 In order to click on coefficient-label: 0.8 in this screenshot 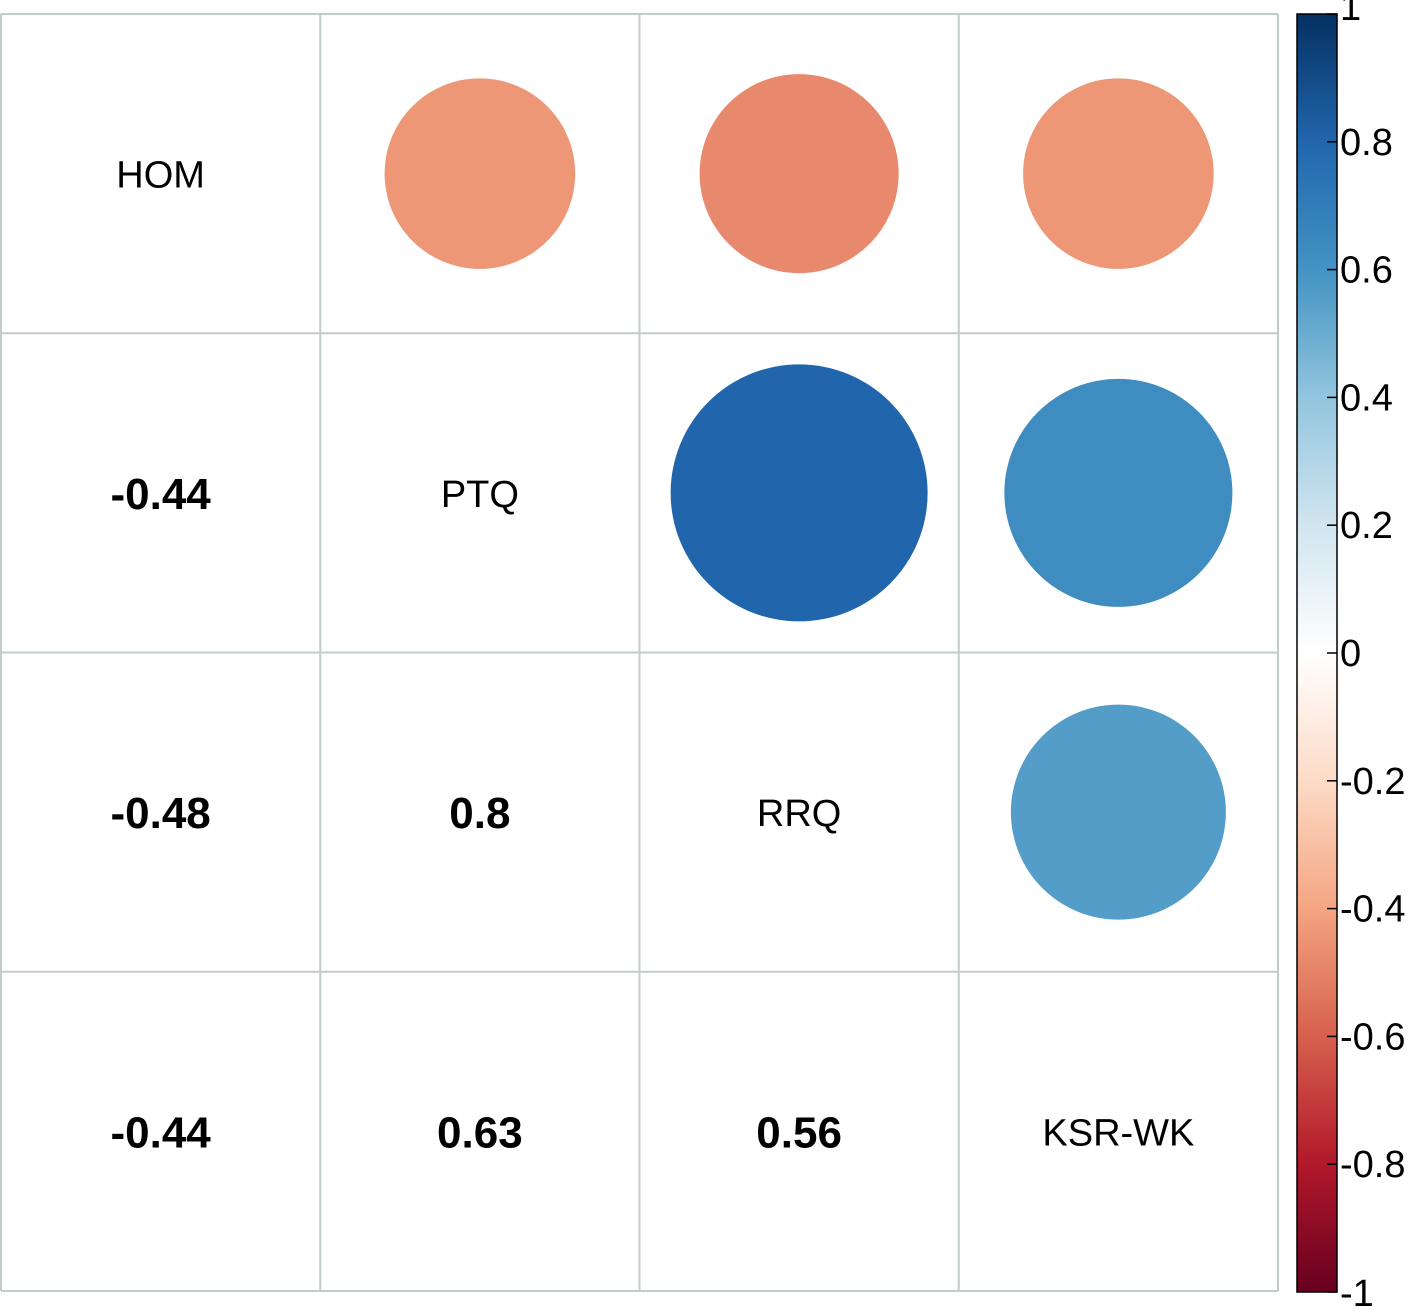, I will do `click(479, 813)`.